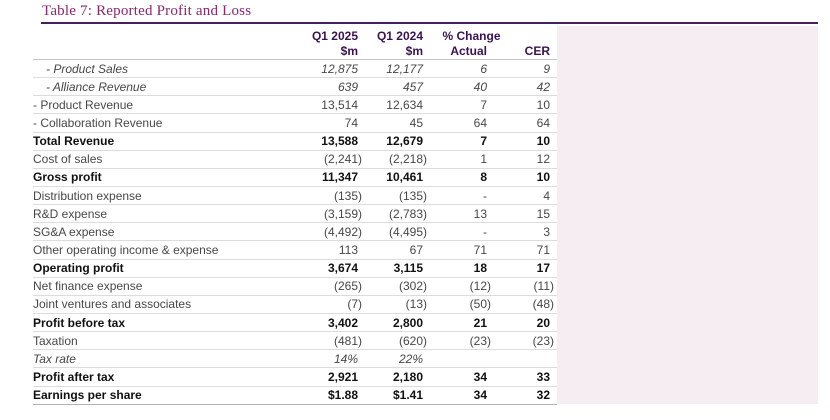 The height and width of the screenshot is (420, 830). I want to click on cell-cer: 33, so click(543, 376).